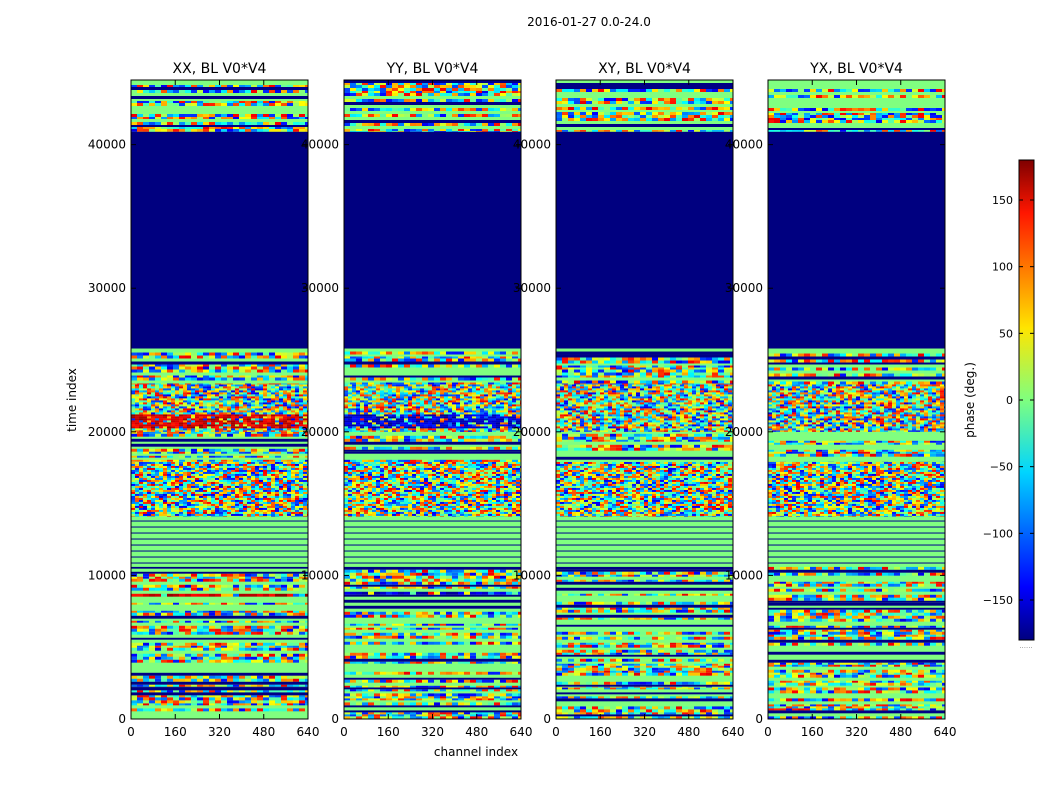 The image size is (1050, 804). Describe the element at coordinates (432, 489) in the screenshot. I see `heatmap-segment-noise` at that location.